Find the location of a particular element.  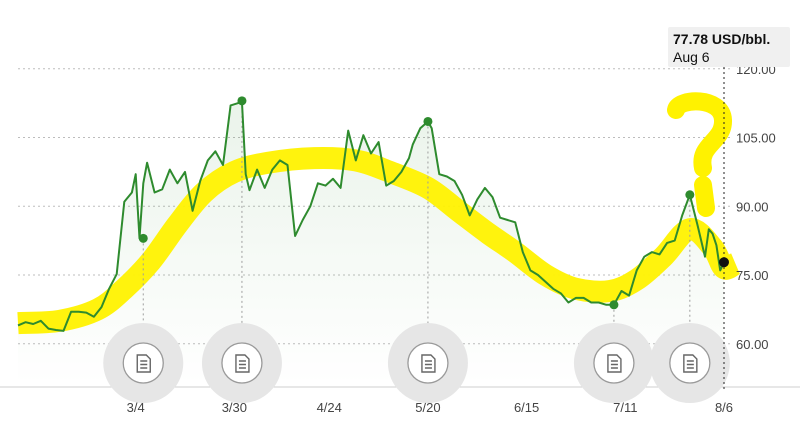

x-tick-label: 4/24 is located at coordinates (329, 407).